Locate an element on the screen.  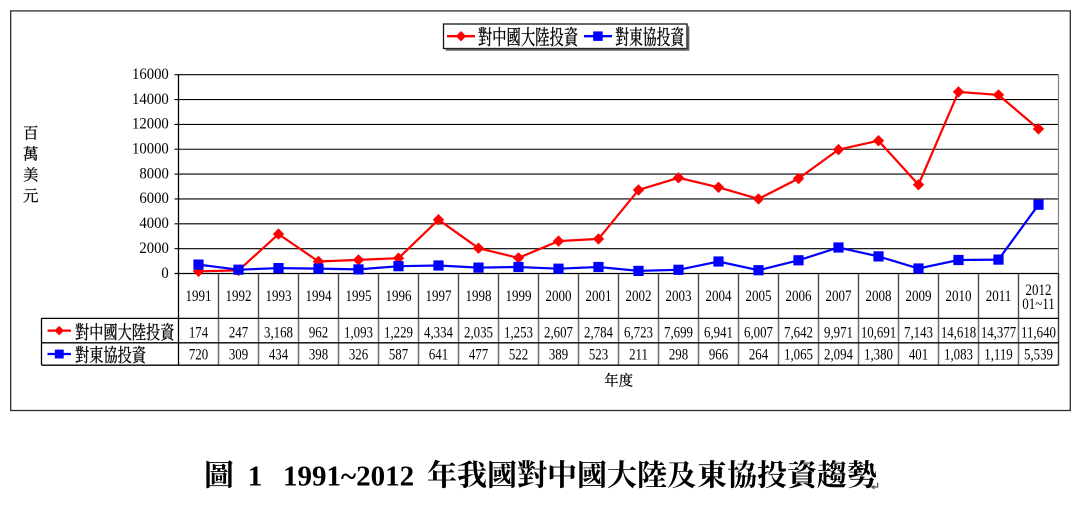
svg-text: 1991 is located at coordinates (198, 296).